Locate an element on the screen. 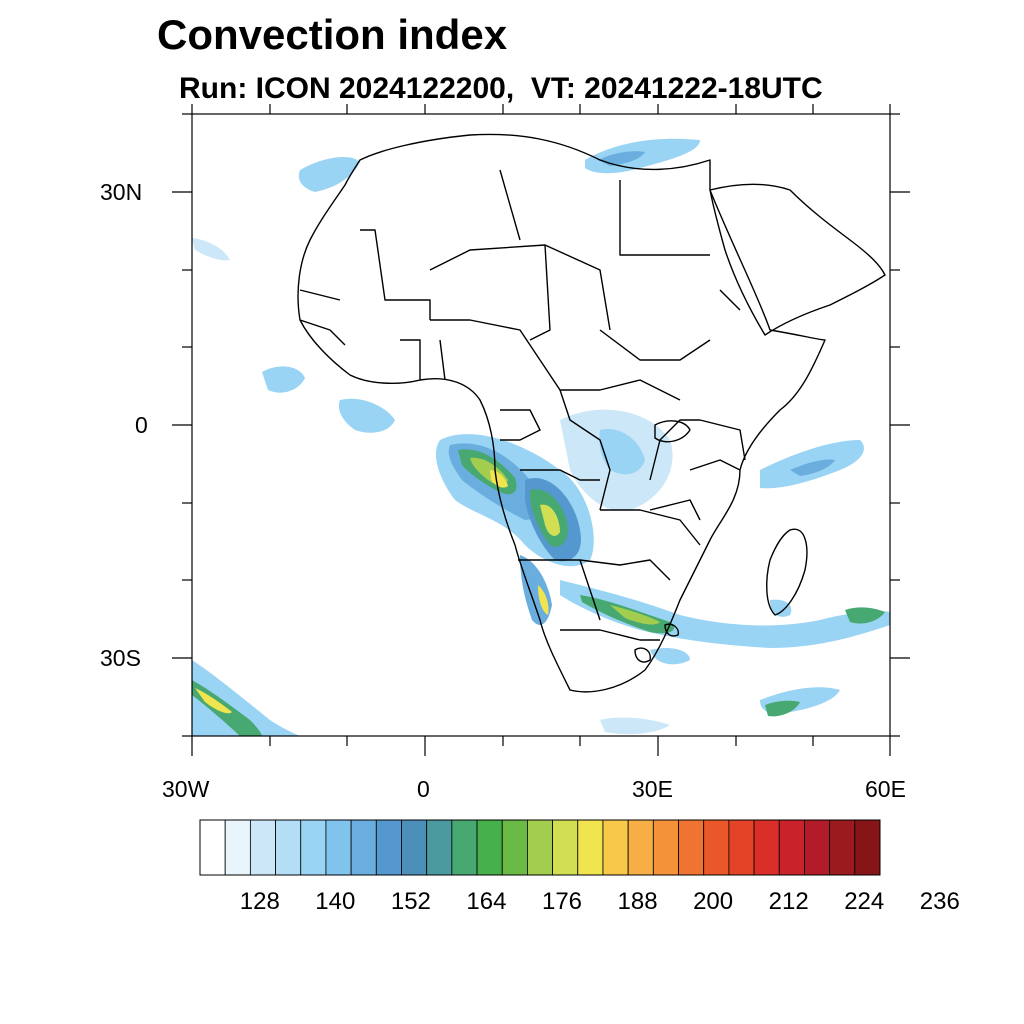 The width and height of the screenshot is (1024, 1024). lon-label-30e: 30E is located at coordinates (652, 789).